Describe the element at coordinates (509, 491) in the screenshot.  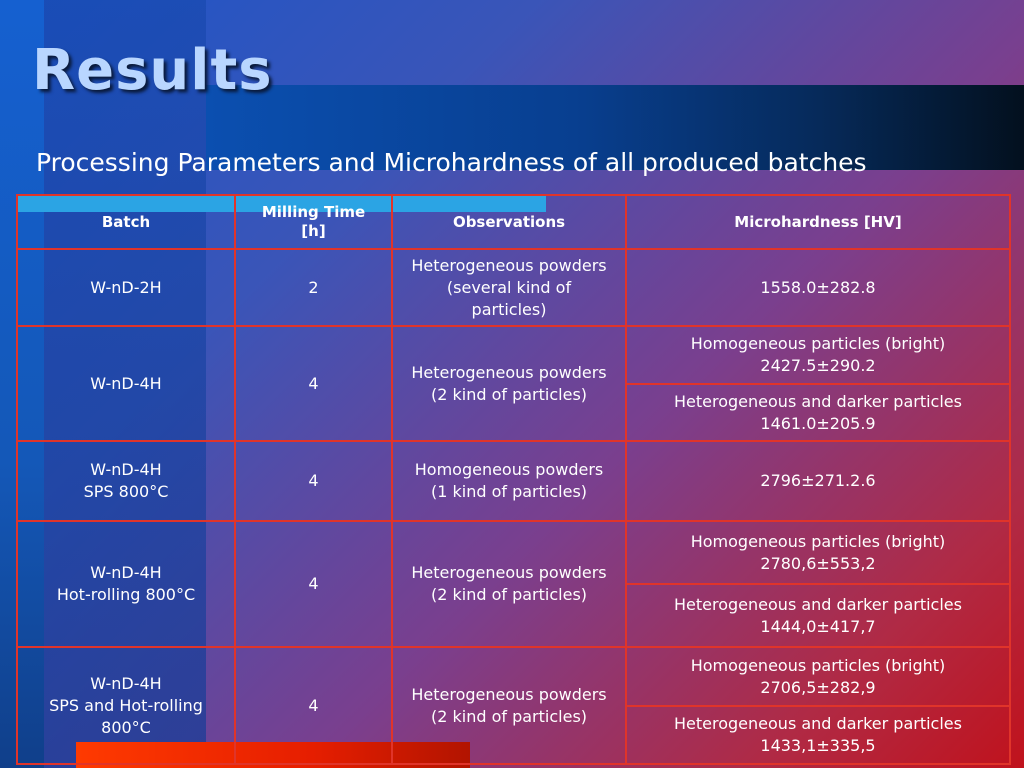
I see `cell-observations-line: (1 kind of particles)` at that location.